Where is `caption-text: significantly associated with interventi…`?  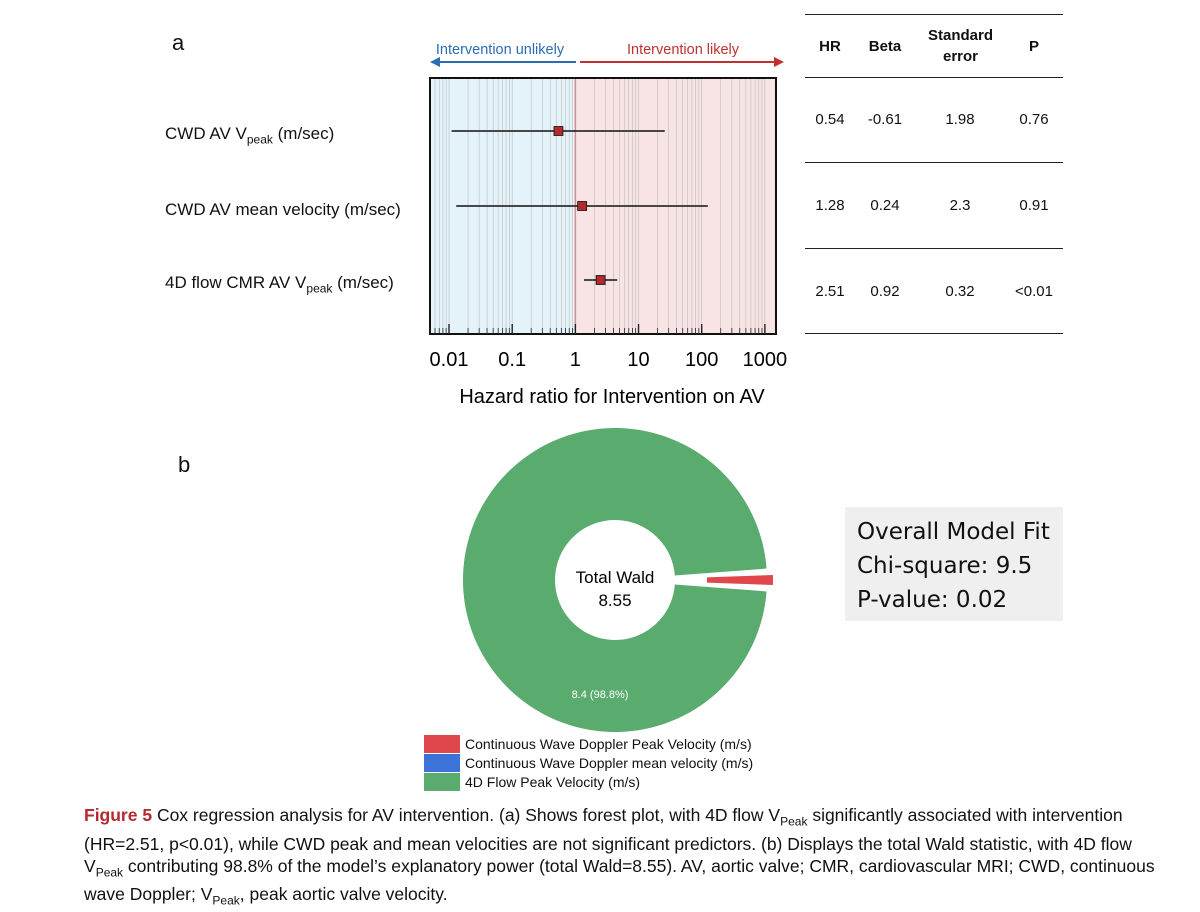
caption-text: significantly associated with interventi… is located at coordinates (608, 840).